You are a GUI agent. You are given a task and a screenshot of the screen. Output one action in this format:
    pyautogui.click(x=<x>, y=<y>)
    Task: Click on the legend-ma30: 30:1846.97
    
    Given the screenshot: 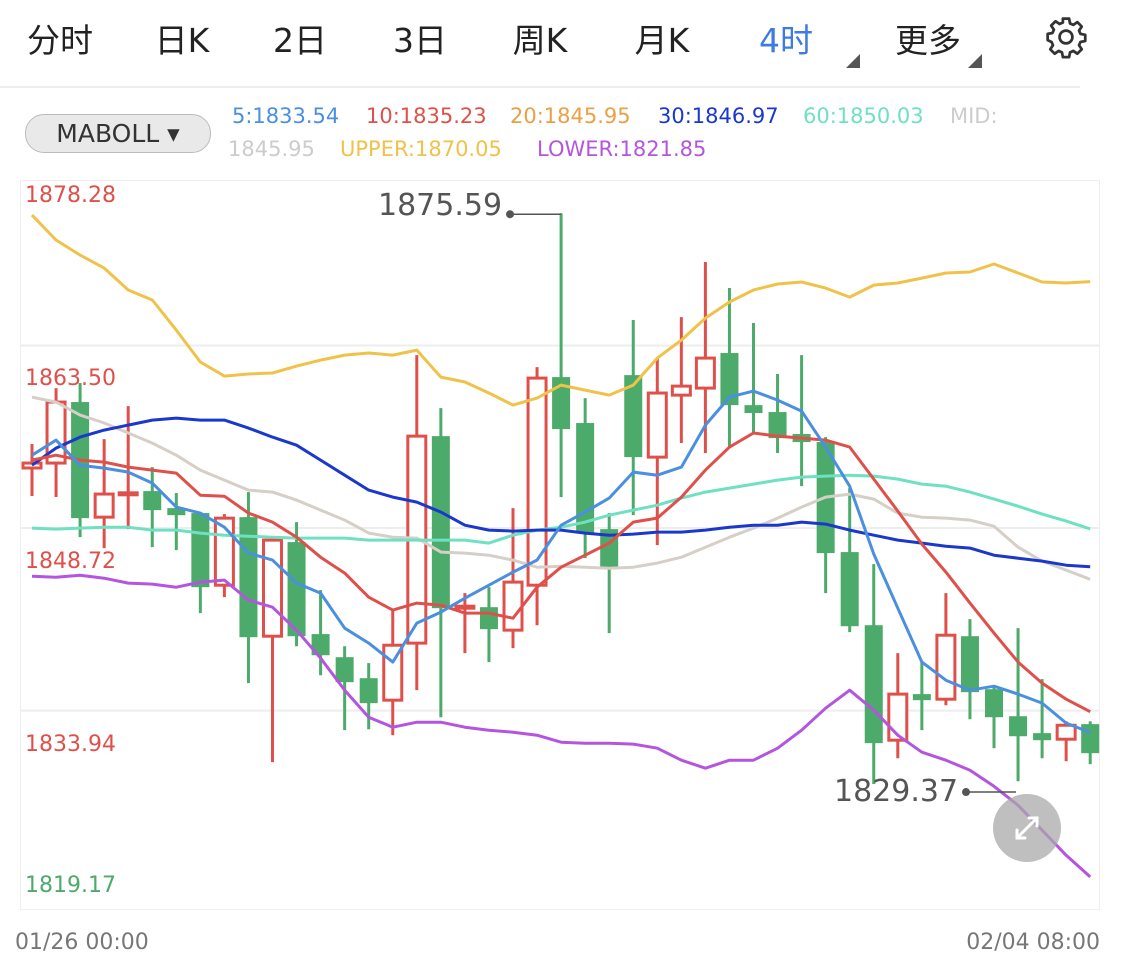 What is the action you would take?
    pyautogui.click(x=718, y=116)
    